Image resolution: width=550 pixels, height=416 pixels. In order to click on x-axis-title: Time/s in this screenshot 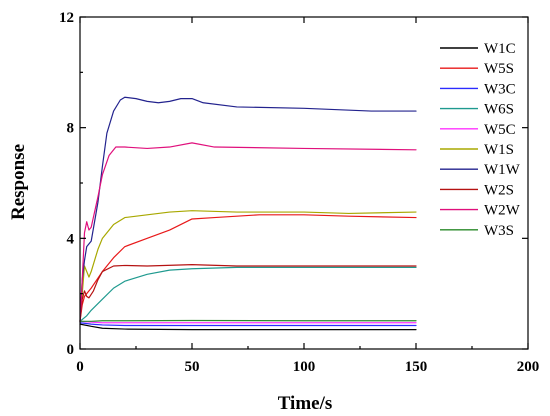, I will do `click(305, 403)`.